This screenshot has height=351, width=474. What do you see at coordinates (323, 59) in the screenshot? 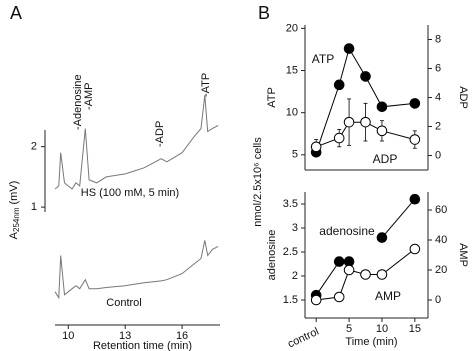
I see `series-label: ATP` at bounding box center [323, 59].